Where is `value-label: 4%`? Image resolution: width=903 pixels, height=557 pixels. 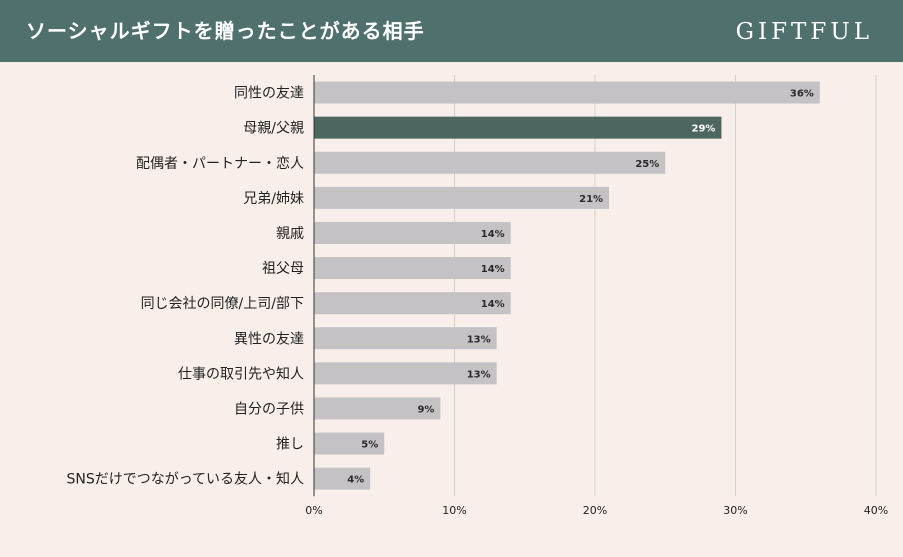 value-label: 4% is located at coordinates (355, 480).